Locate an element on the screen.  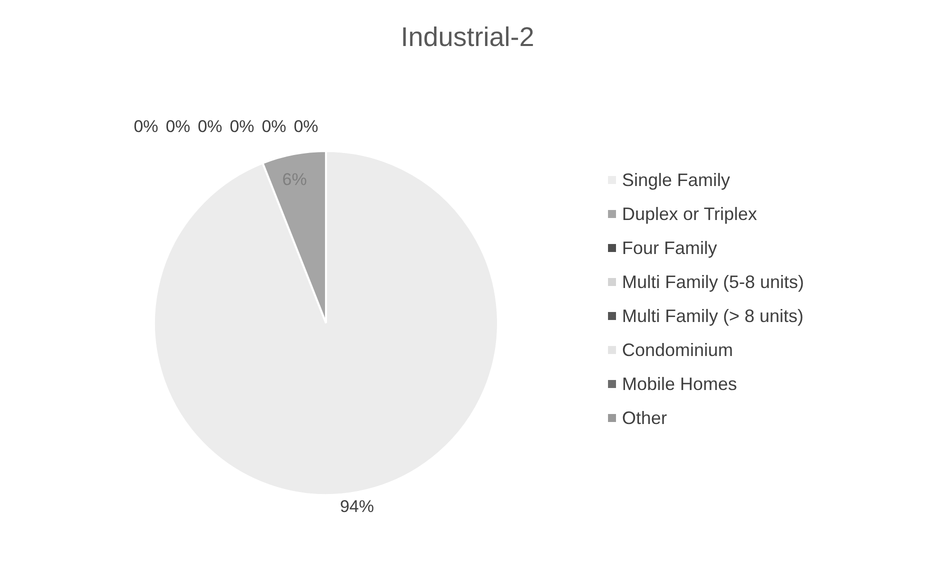
legend-label: Multi Family (> 8 units) is located at coordinates (713, 316).